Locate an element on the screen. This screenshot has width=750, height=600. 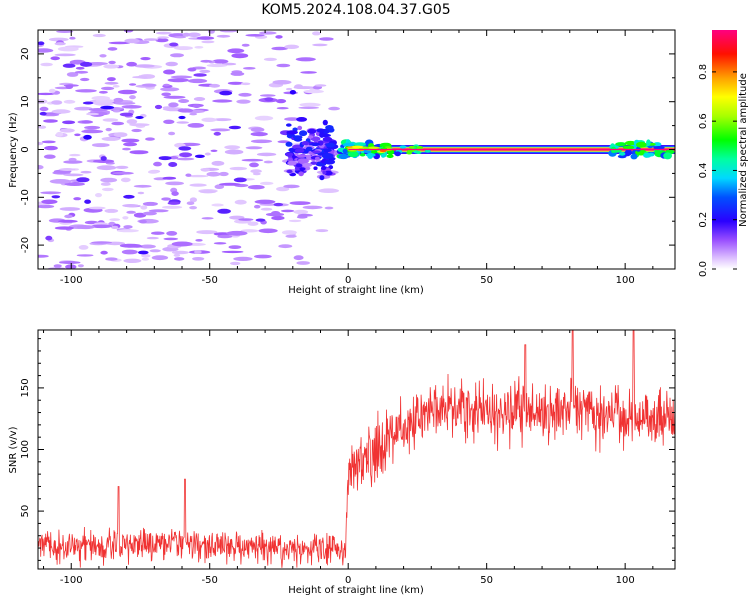
colorbar-tick-label: 0.6 is located at coordinates (703, 121).